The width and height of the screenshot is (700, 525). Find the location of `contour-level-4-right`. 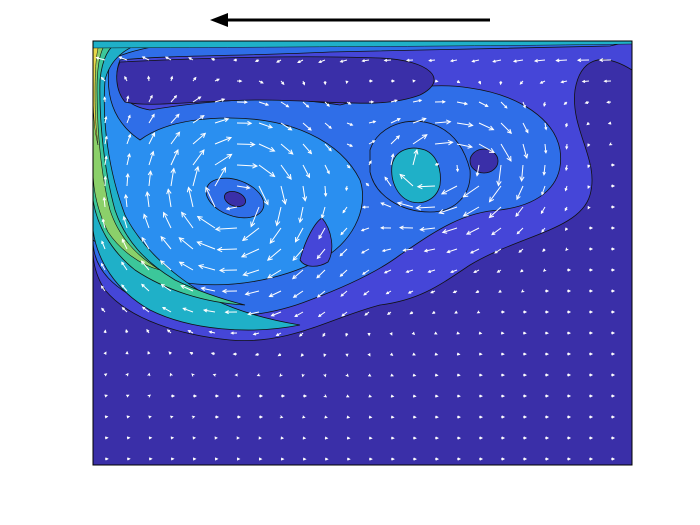

contour-level-4-right is located at coordinates (416, 175).